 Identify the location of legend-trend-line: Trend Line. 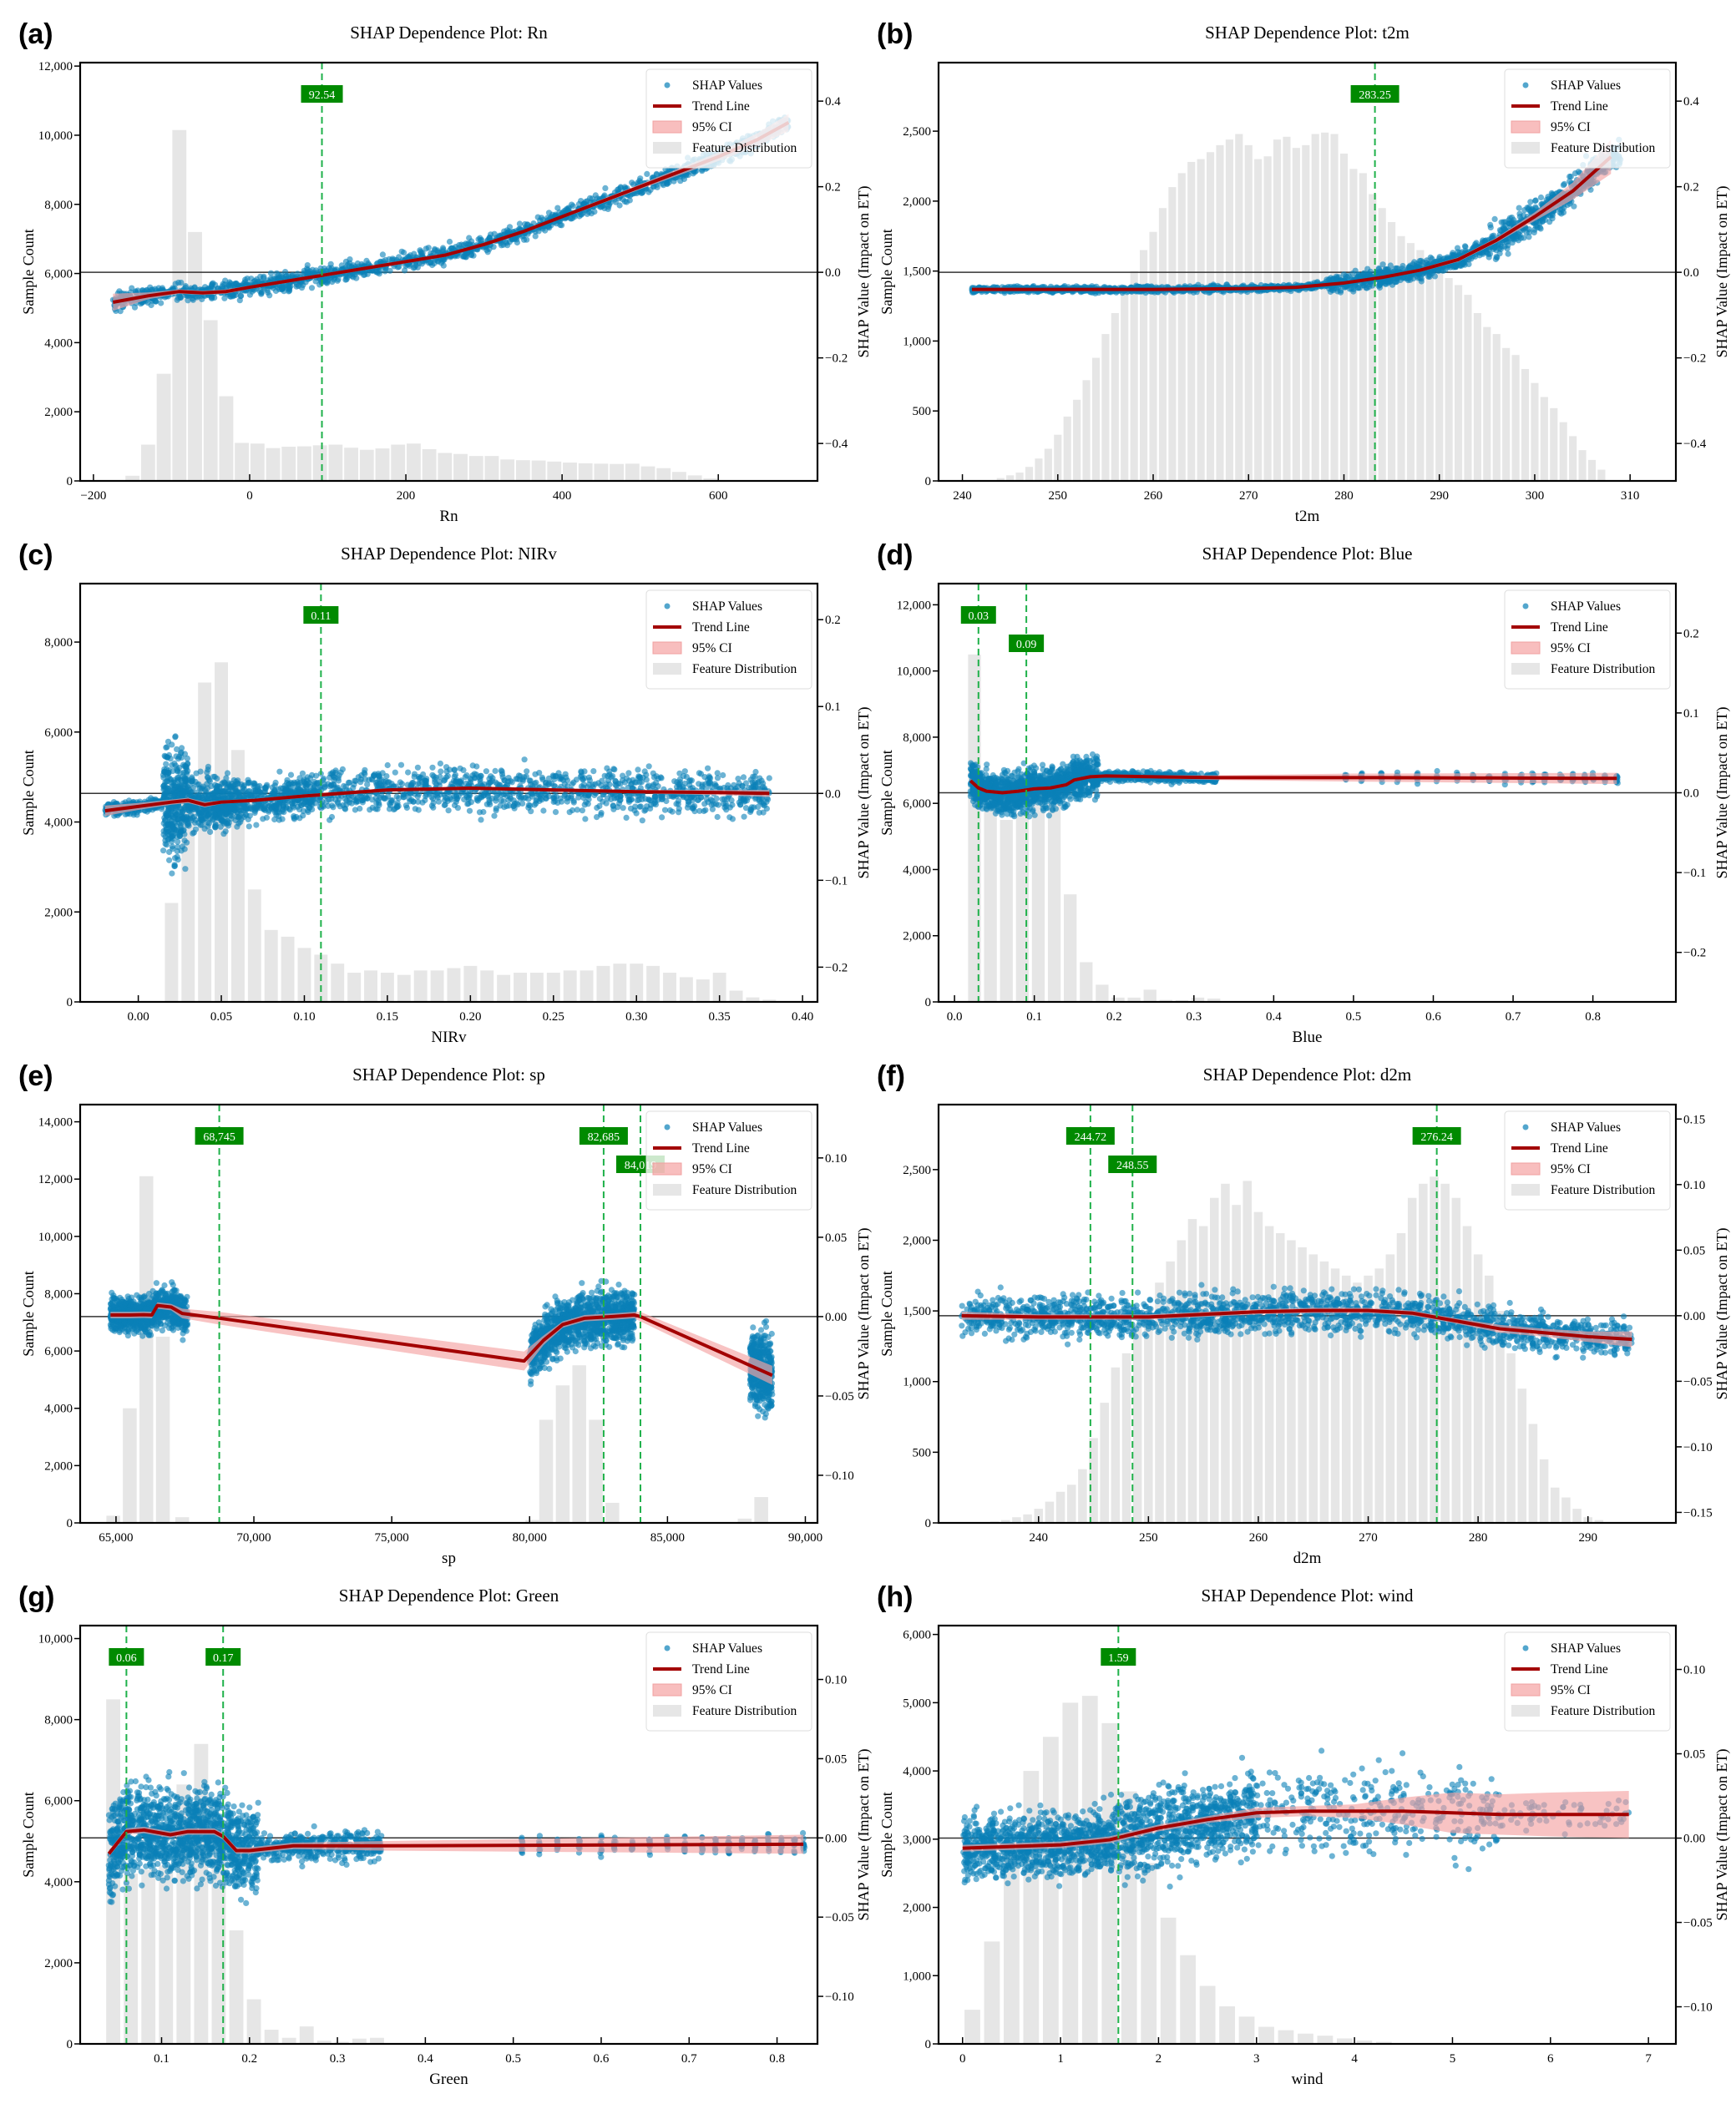
(721, 106).